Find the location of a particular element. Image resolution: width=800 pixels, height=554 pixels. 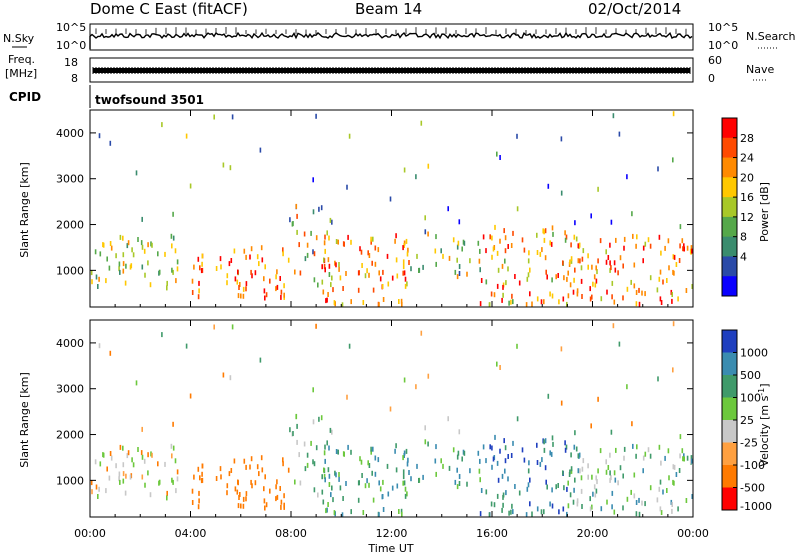

power-cbar-tick-label: 20 is located at coordinates (747, 177).